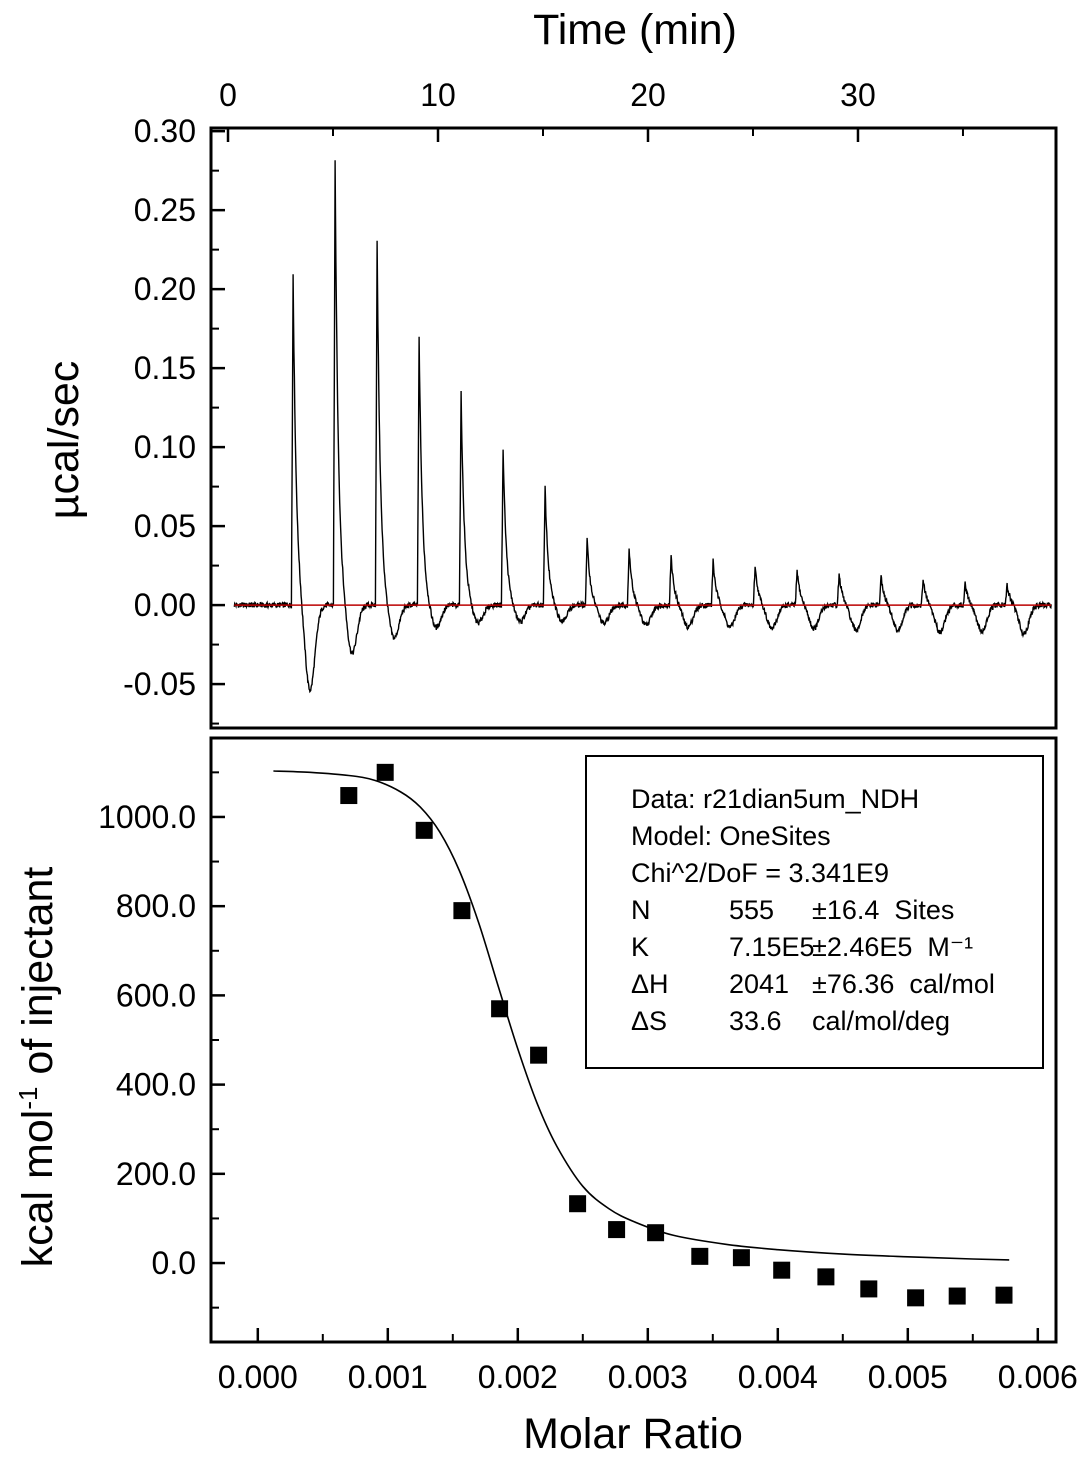 The height and width of the screenshot is (1467, 1078). I want to click on fit-model: Model: OneSites, so click(731, 836).